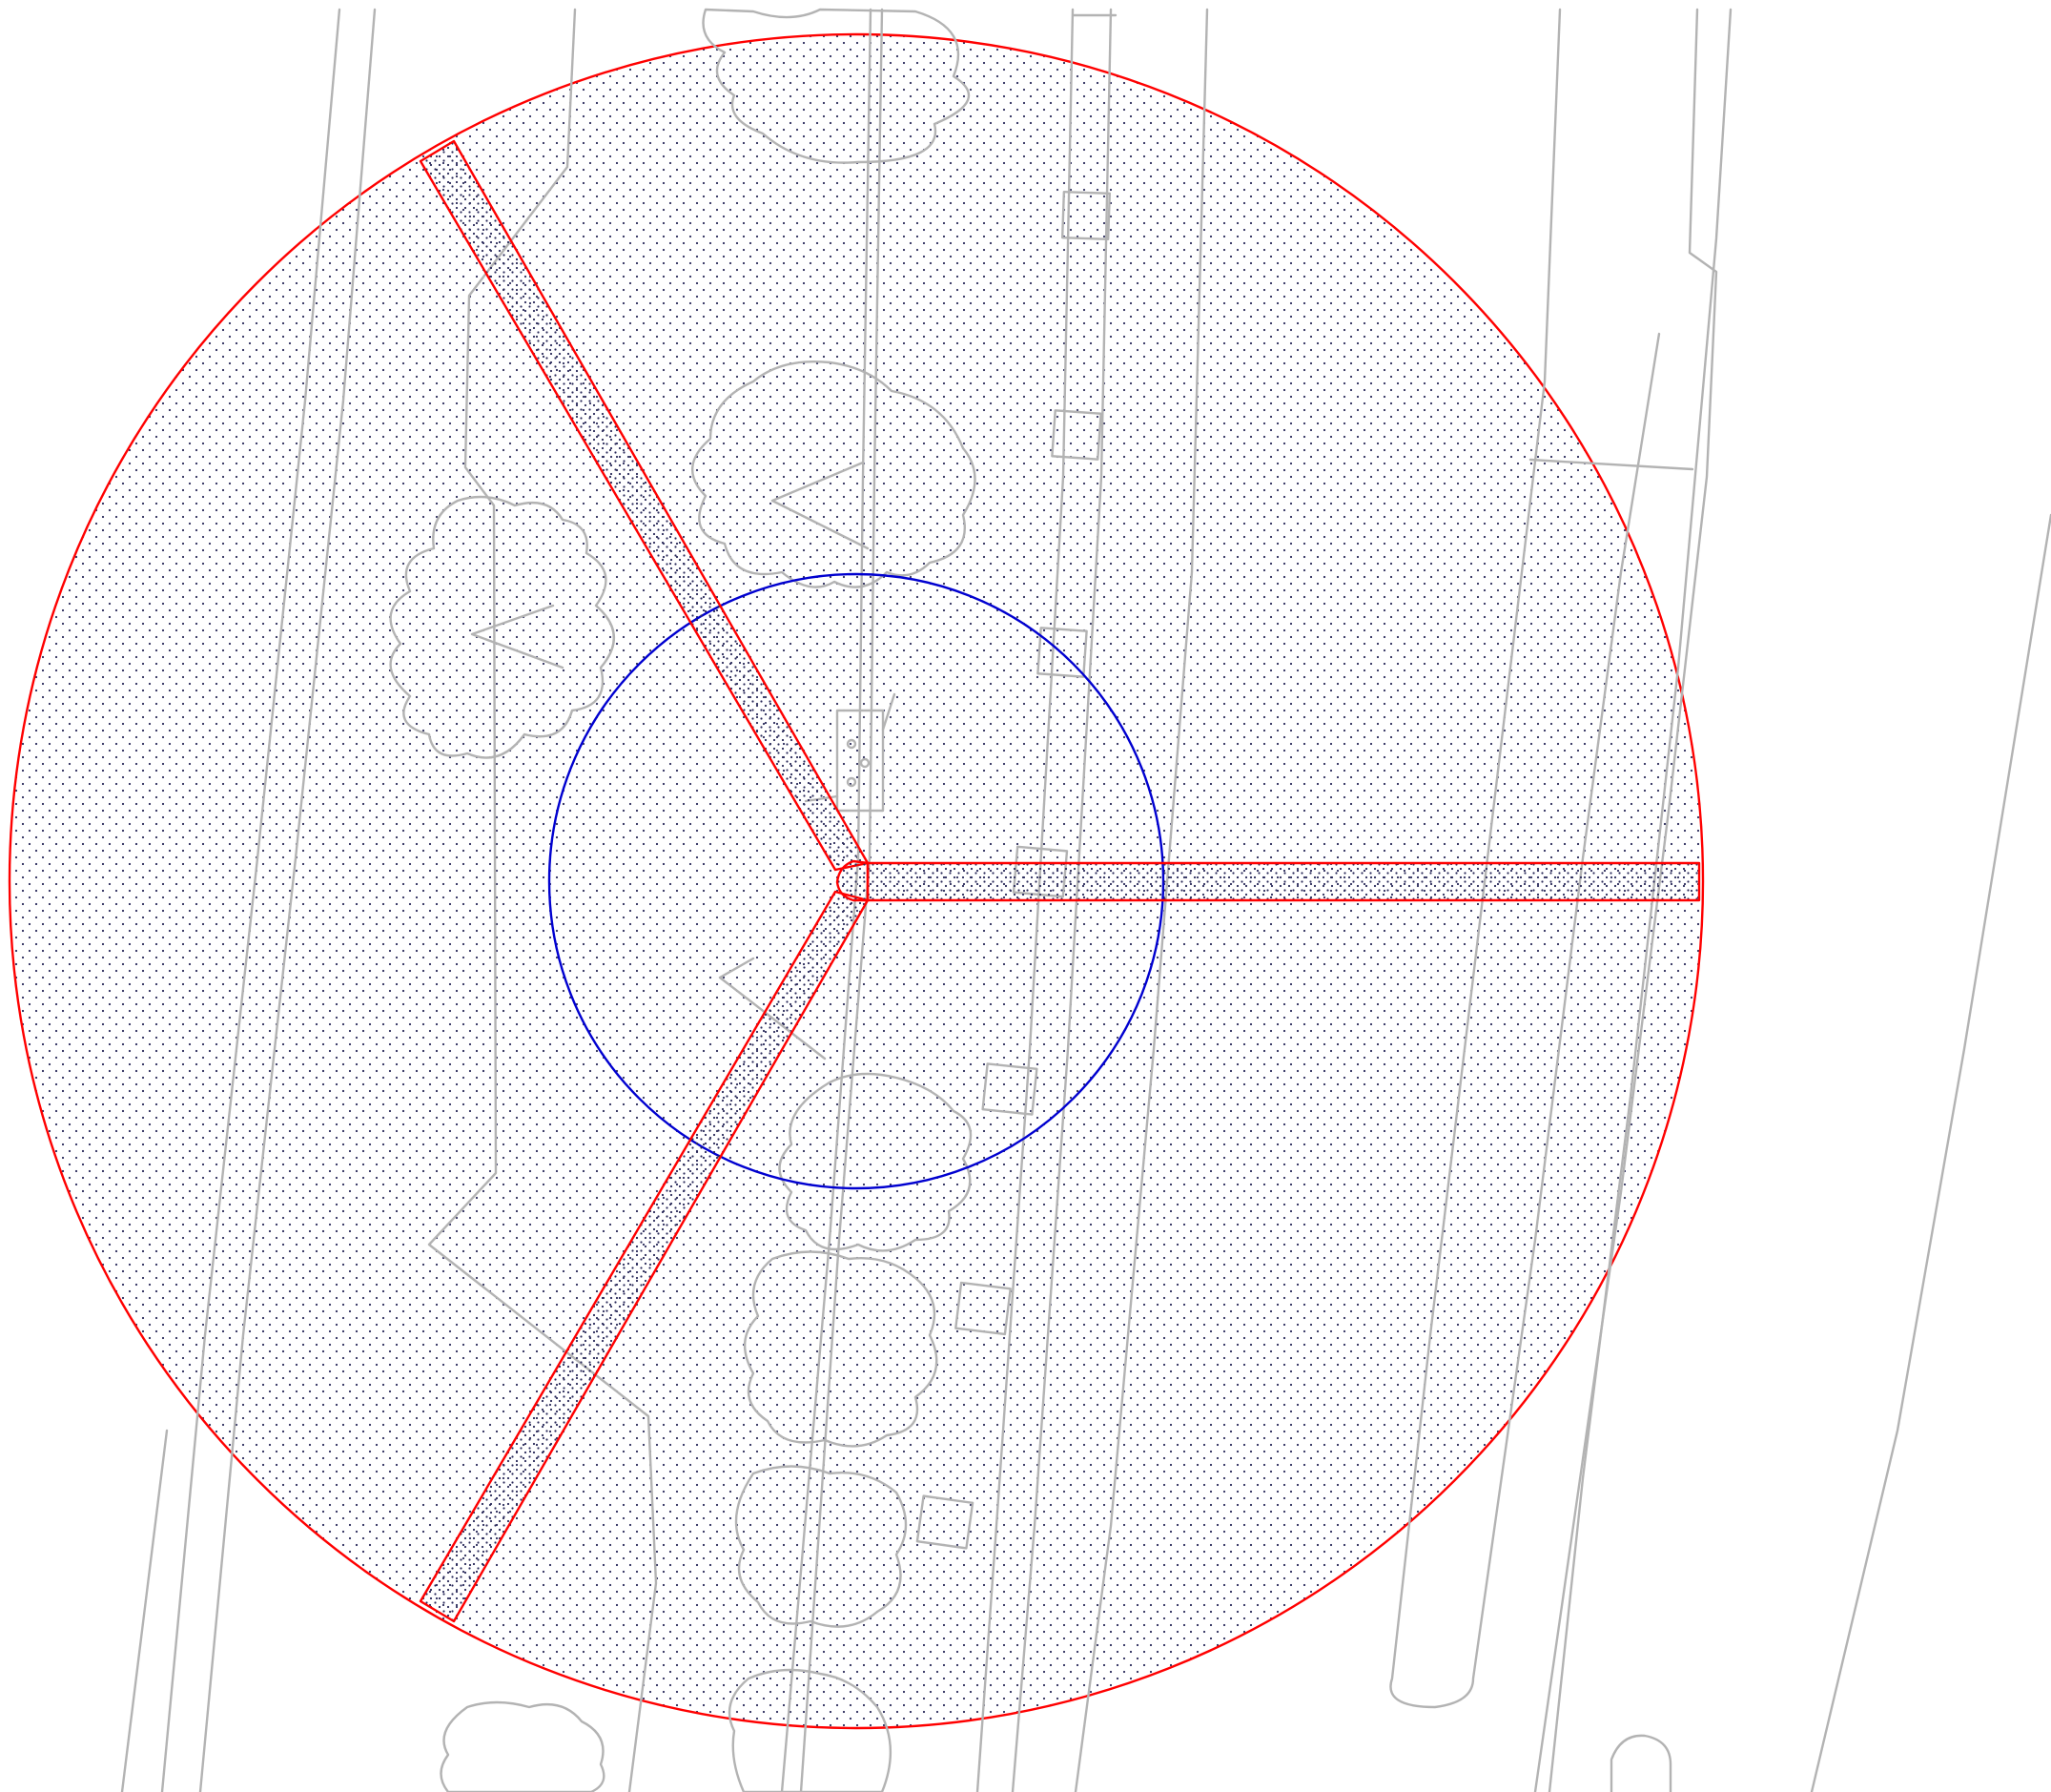  Describe the element at coordinates (542, 900) in the screenshot. I see `parcel-line-west` at that location.